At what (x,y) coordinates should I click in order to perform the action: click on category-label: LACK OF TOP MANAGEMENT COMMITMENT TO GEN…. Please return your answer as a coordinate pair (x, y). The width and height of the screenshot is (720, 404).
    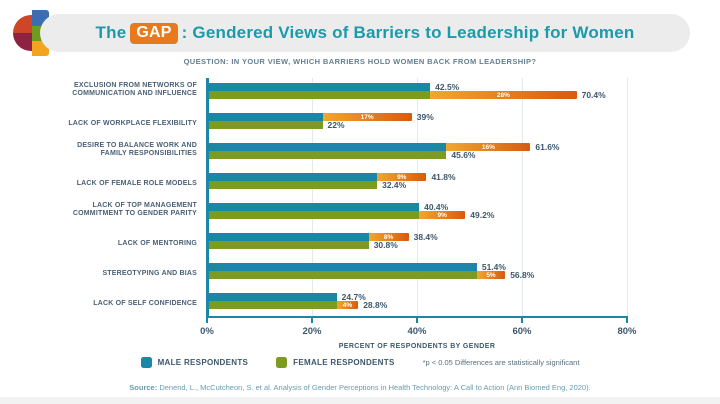
    Looking at the image, I should click on (134, 209).